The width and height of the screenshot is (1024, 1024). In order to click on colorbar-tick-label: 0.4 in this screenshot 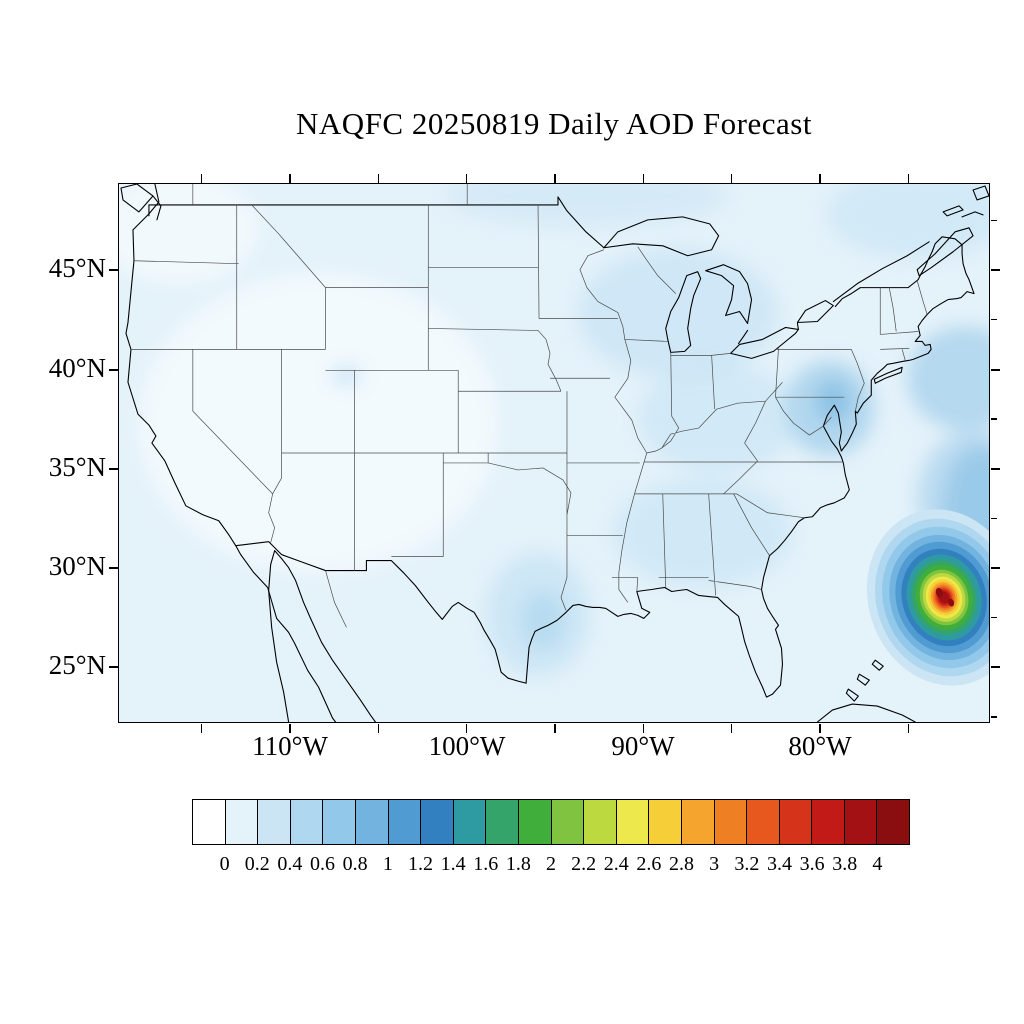, I will do `click(290, 864)`.